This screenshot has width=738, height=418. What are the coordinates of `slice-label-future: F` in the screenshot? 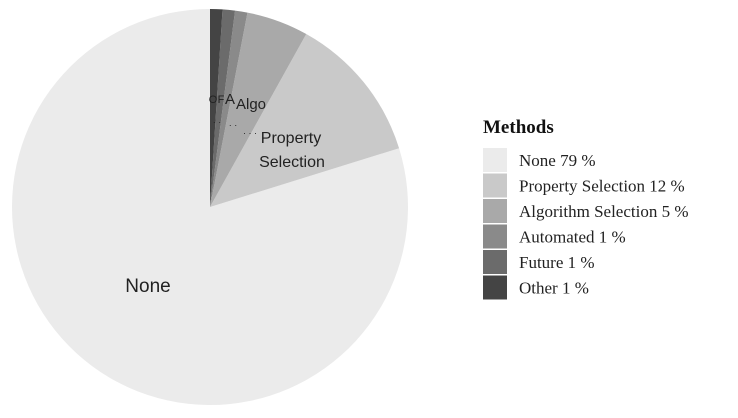 It's located at (221, 100).